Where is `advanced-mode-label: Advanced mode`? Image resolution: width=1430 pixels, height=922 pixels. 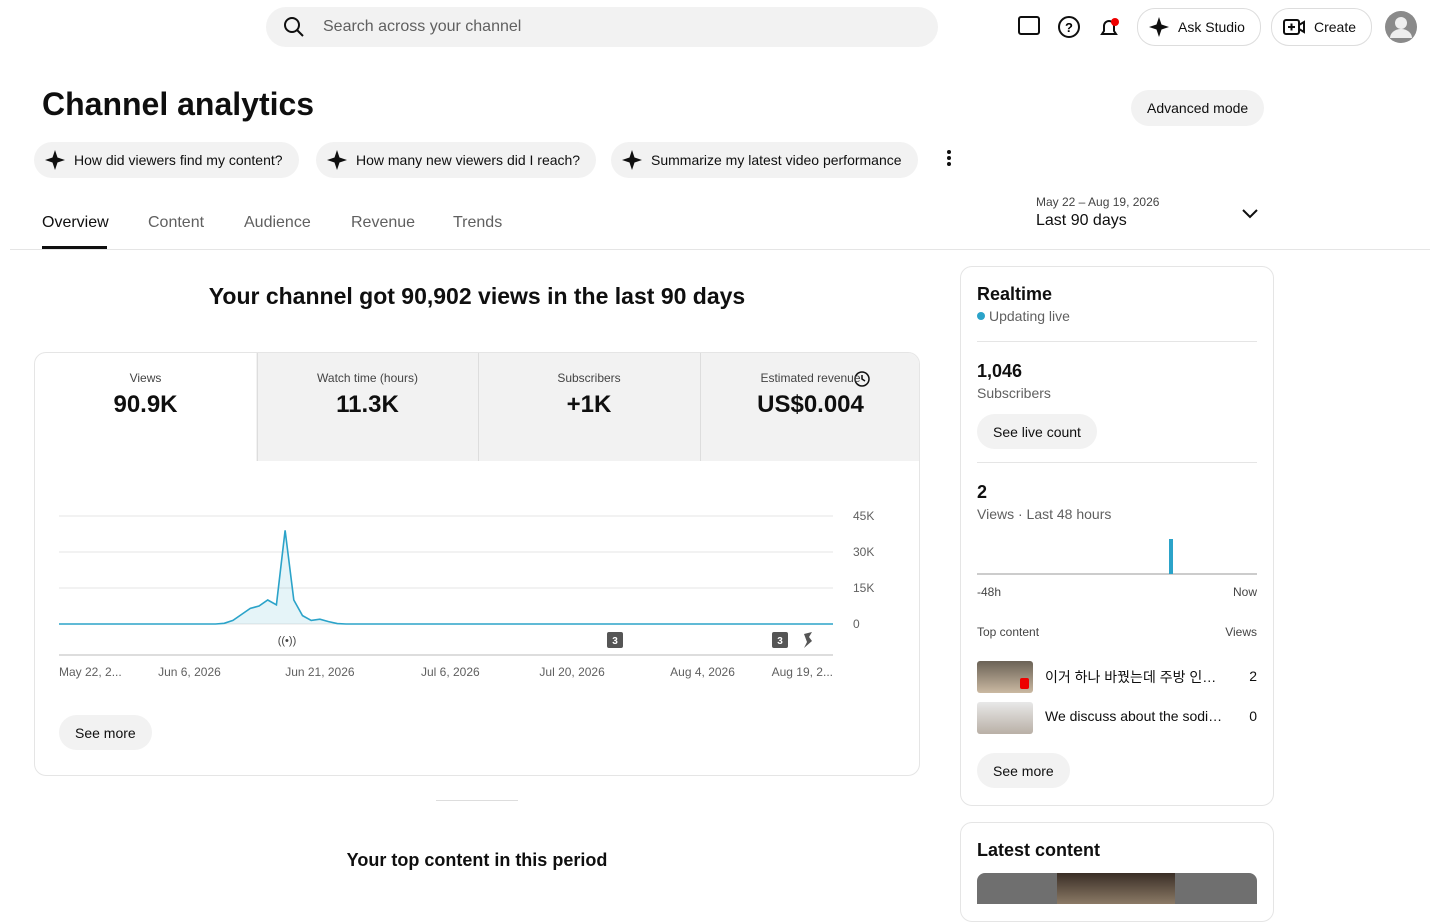
advanced-mode-label: Advanced mode is located at coordinates (1198, 108).